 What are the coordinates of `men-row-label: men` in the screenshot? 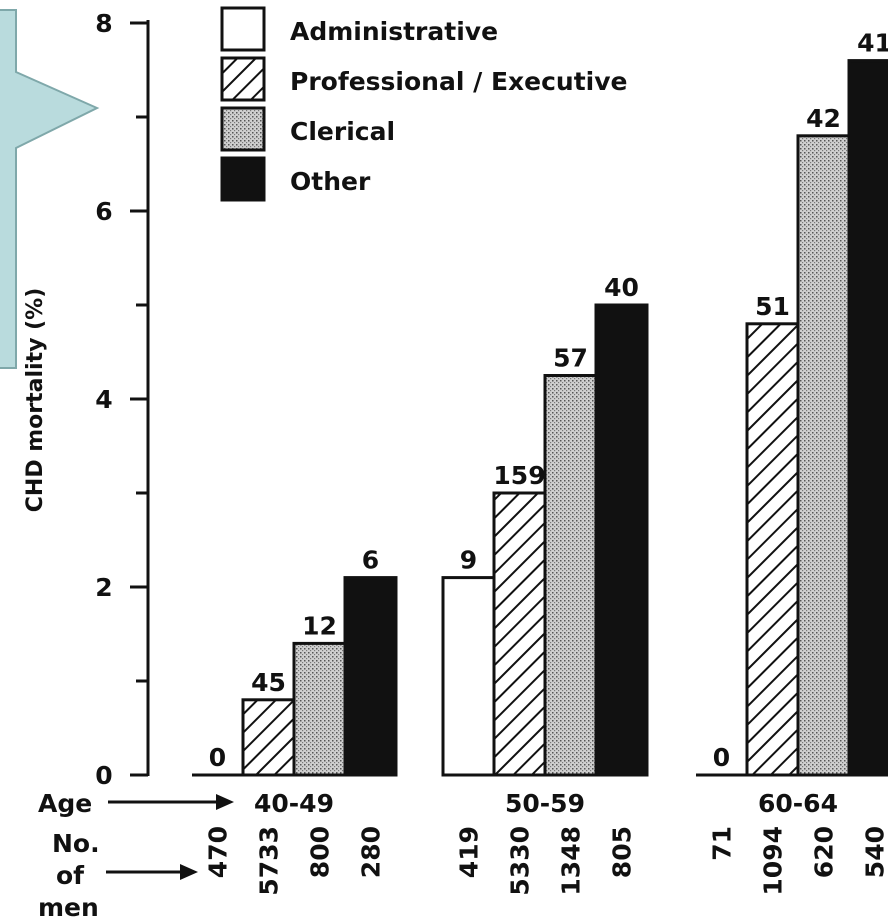 It's located at (68, 907).